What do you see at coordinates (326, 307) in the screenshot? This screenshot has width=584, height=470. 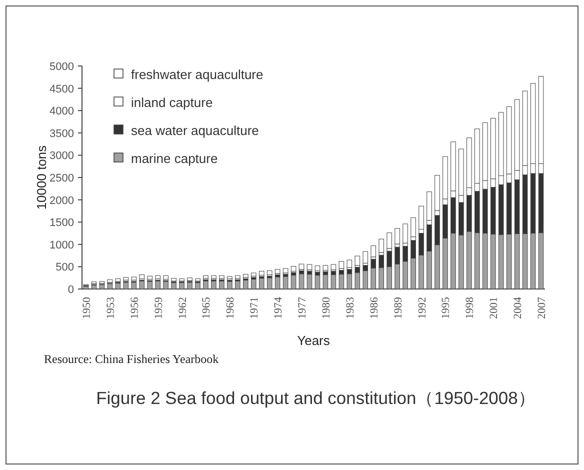 I see `x-tick-label: 1980` at bounding box center [326, 307].